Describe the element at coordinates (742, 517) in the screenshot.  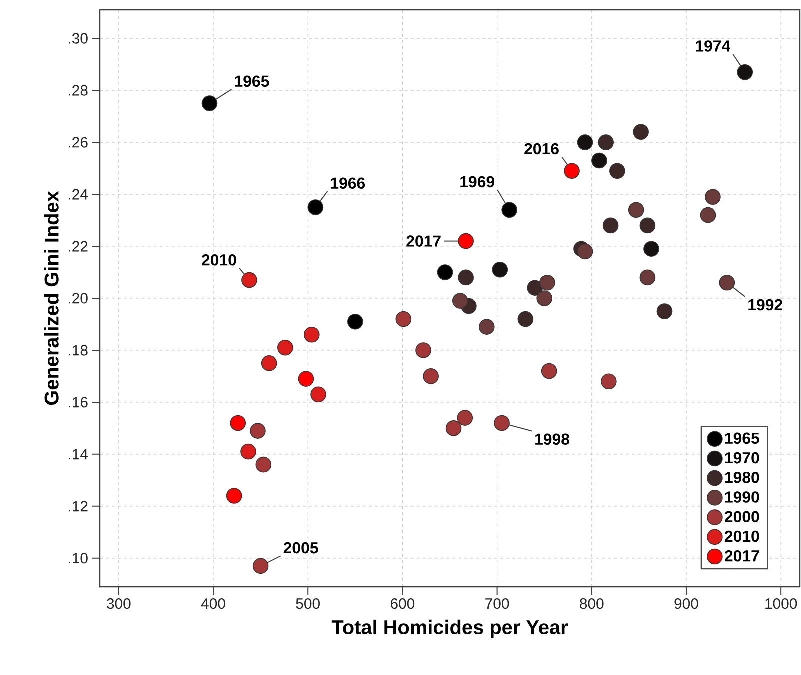
I see `legend-label: 2000` at that location.